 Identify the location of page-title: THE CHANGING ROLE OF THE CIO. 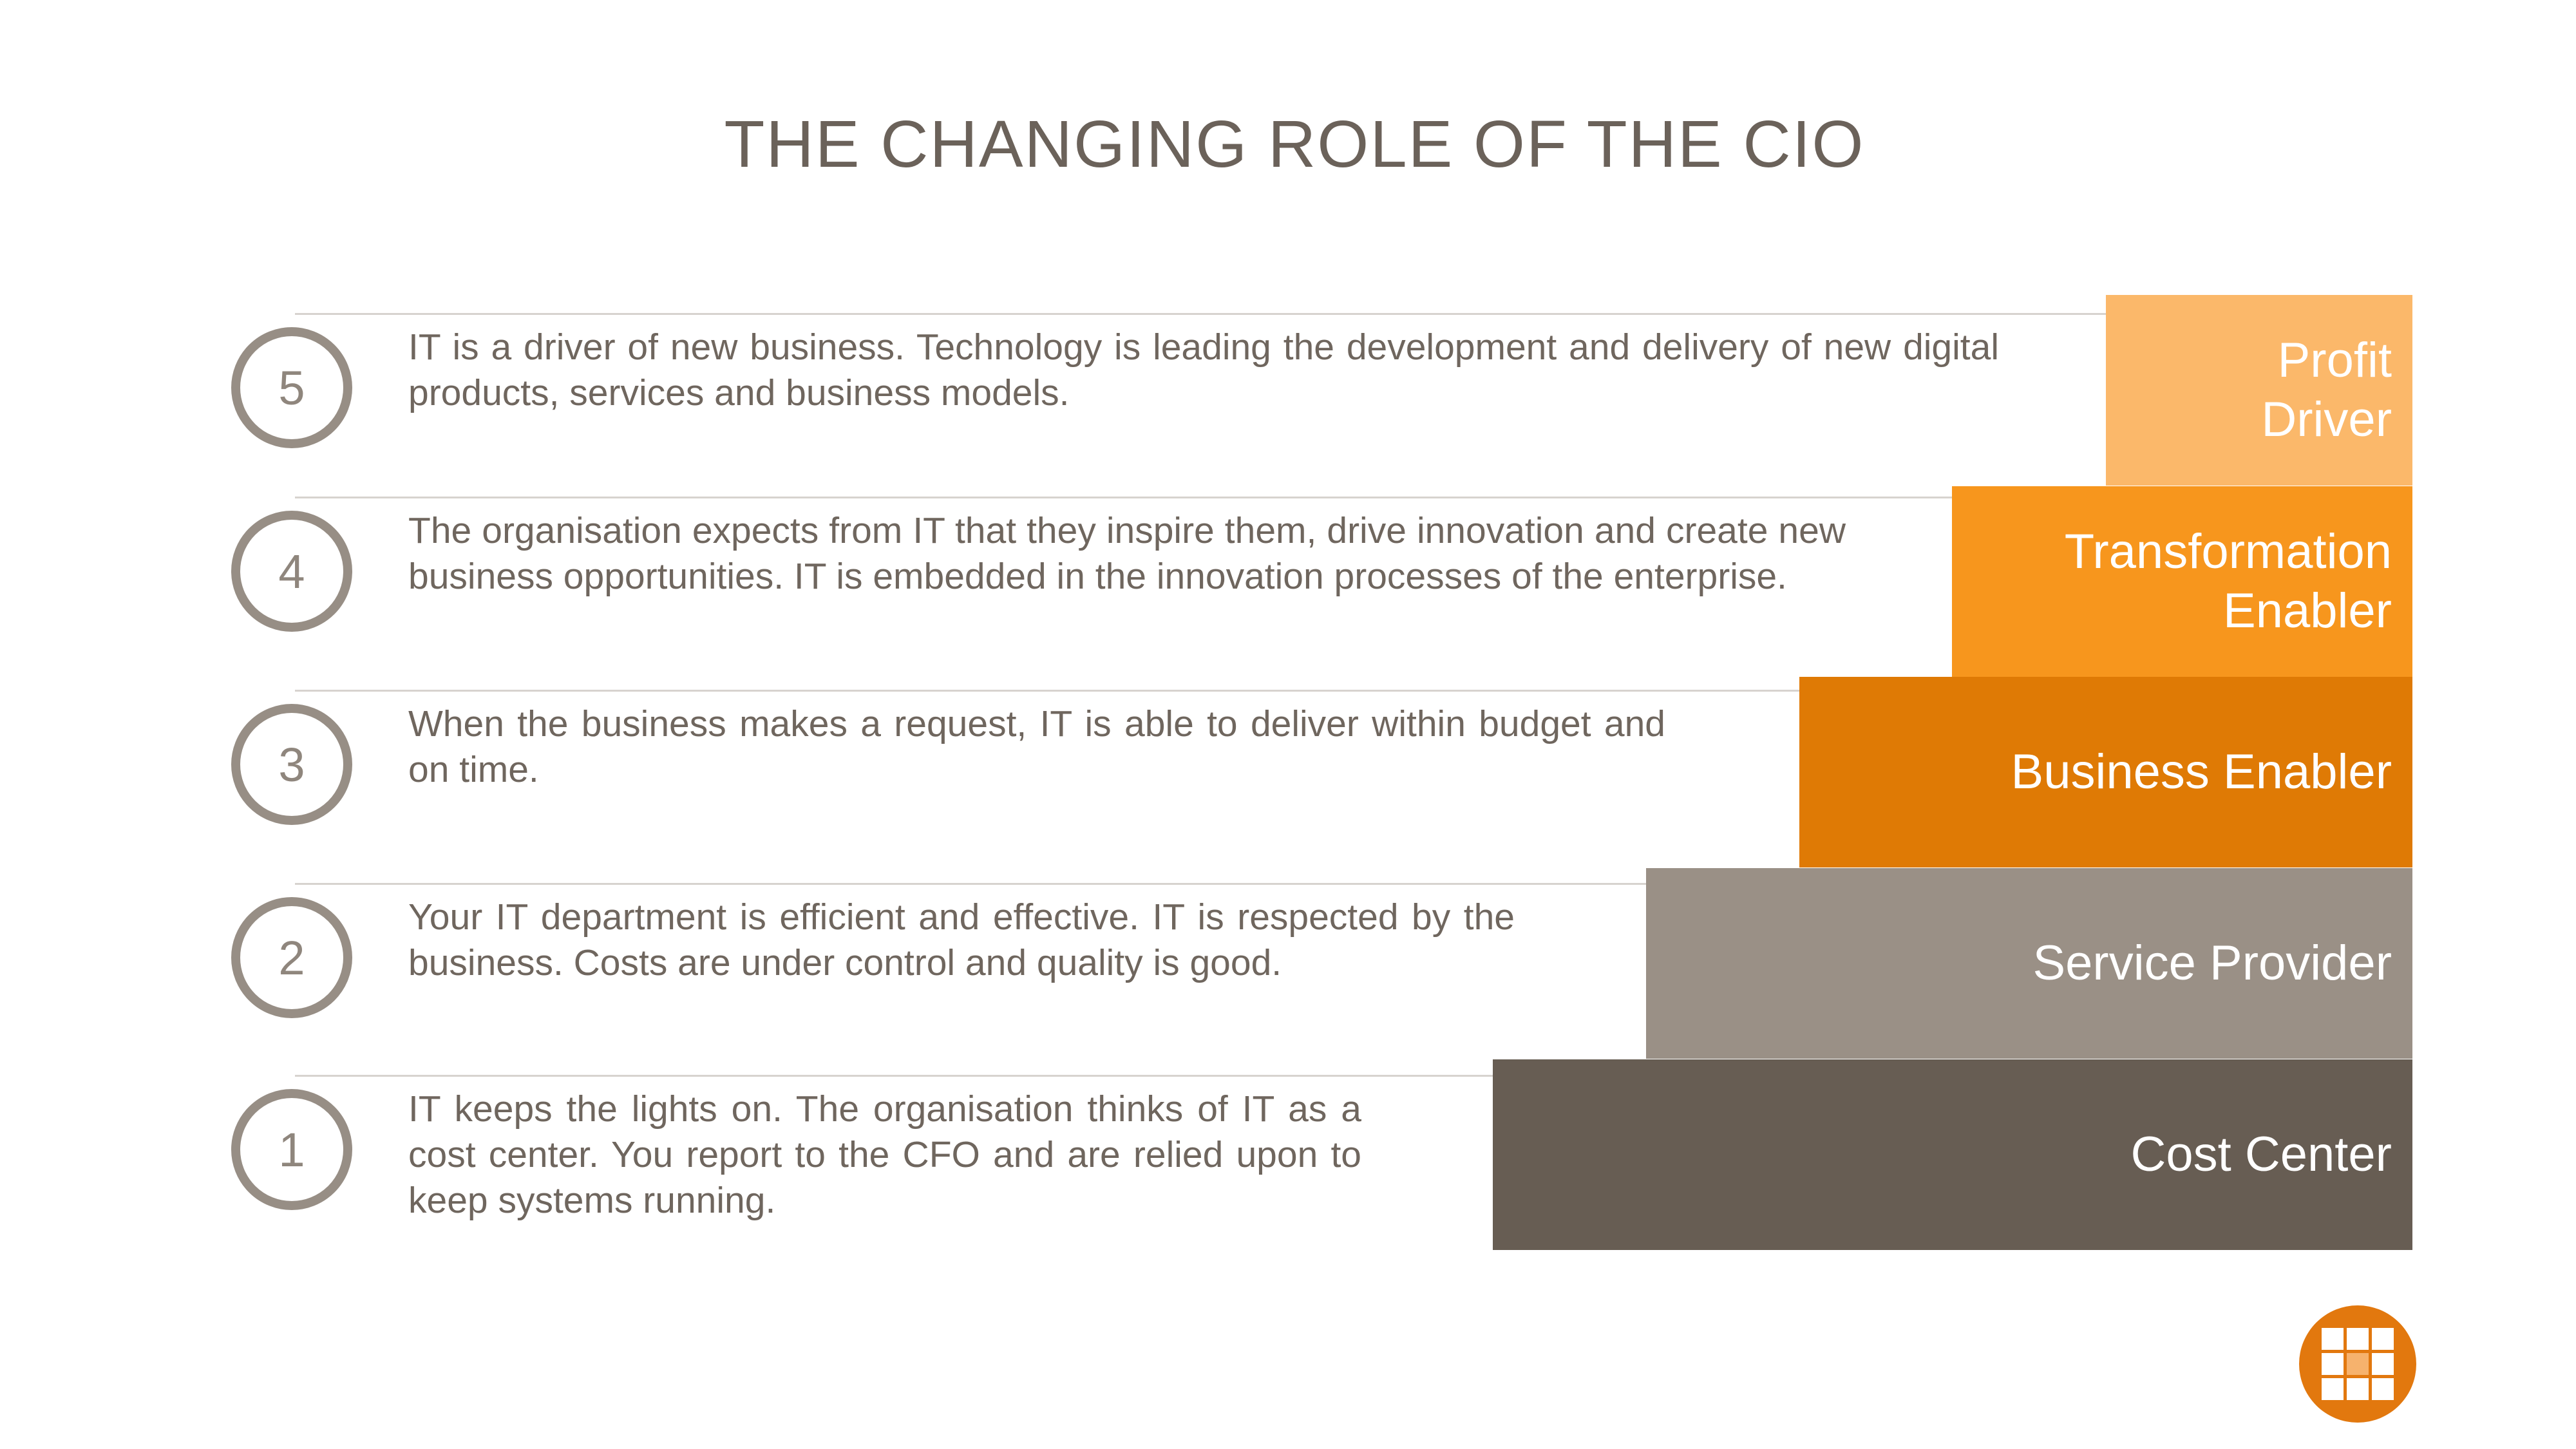
(1294, 144).